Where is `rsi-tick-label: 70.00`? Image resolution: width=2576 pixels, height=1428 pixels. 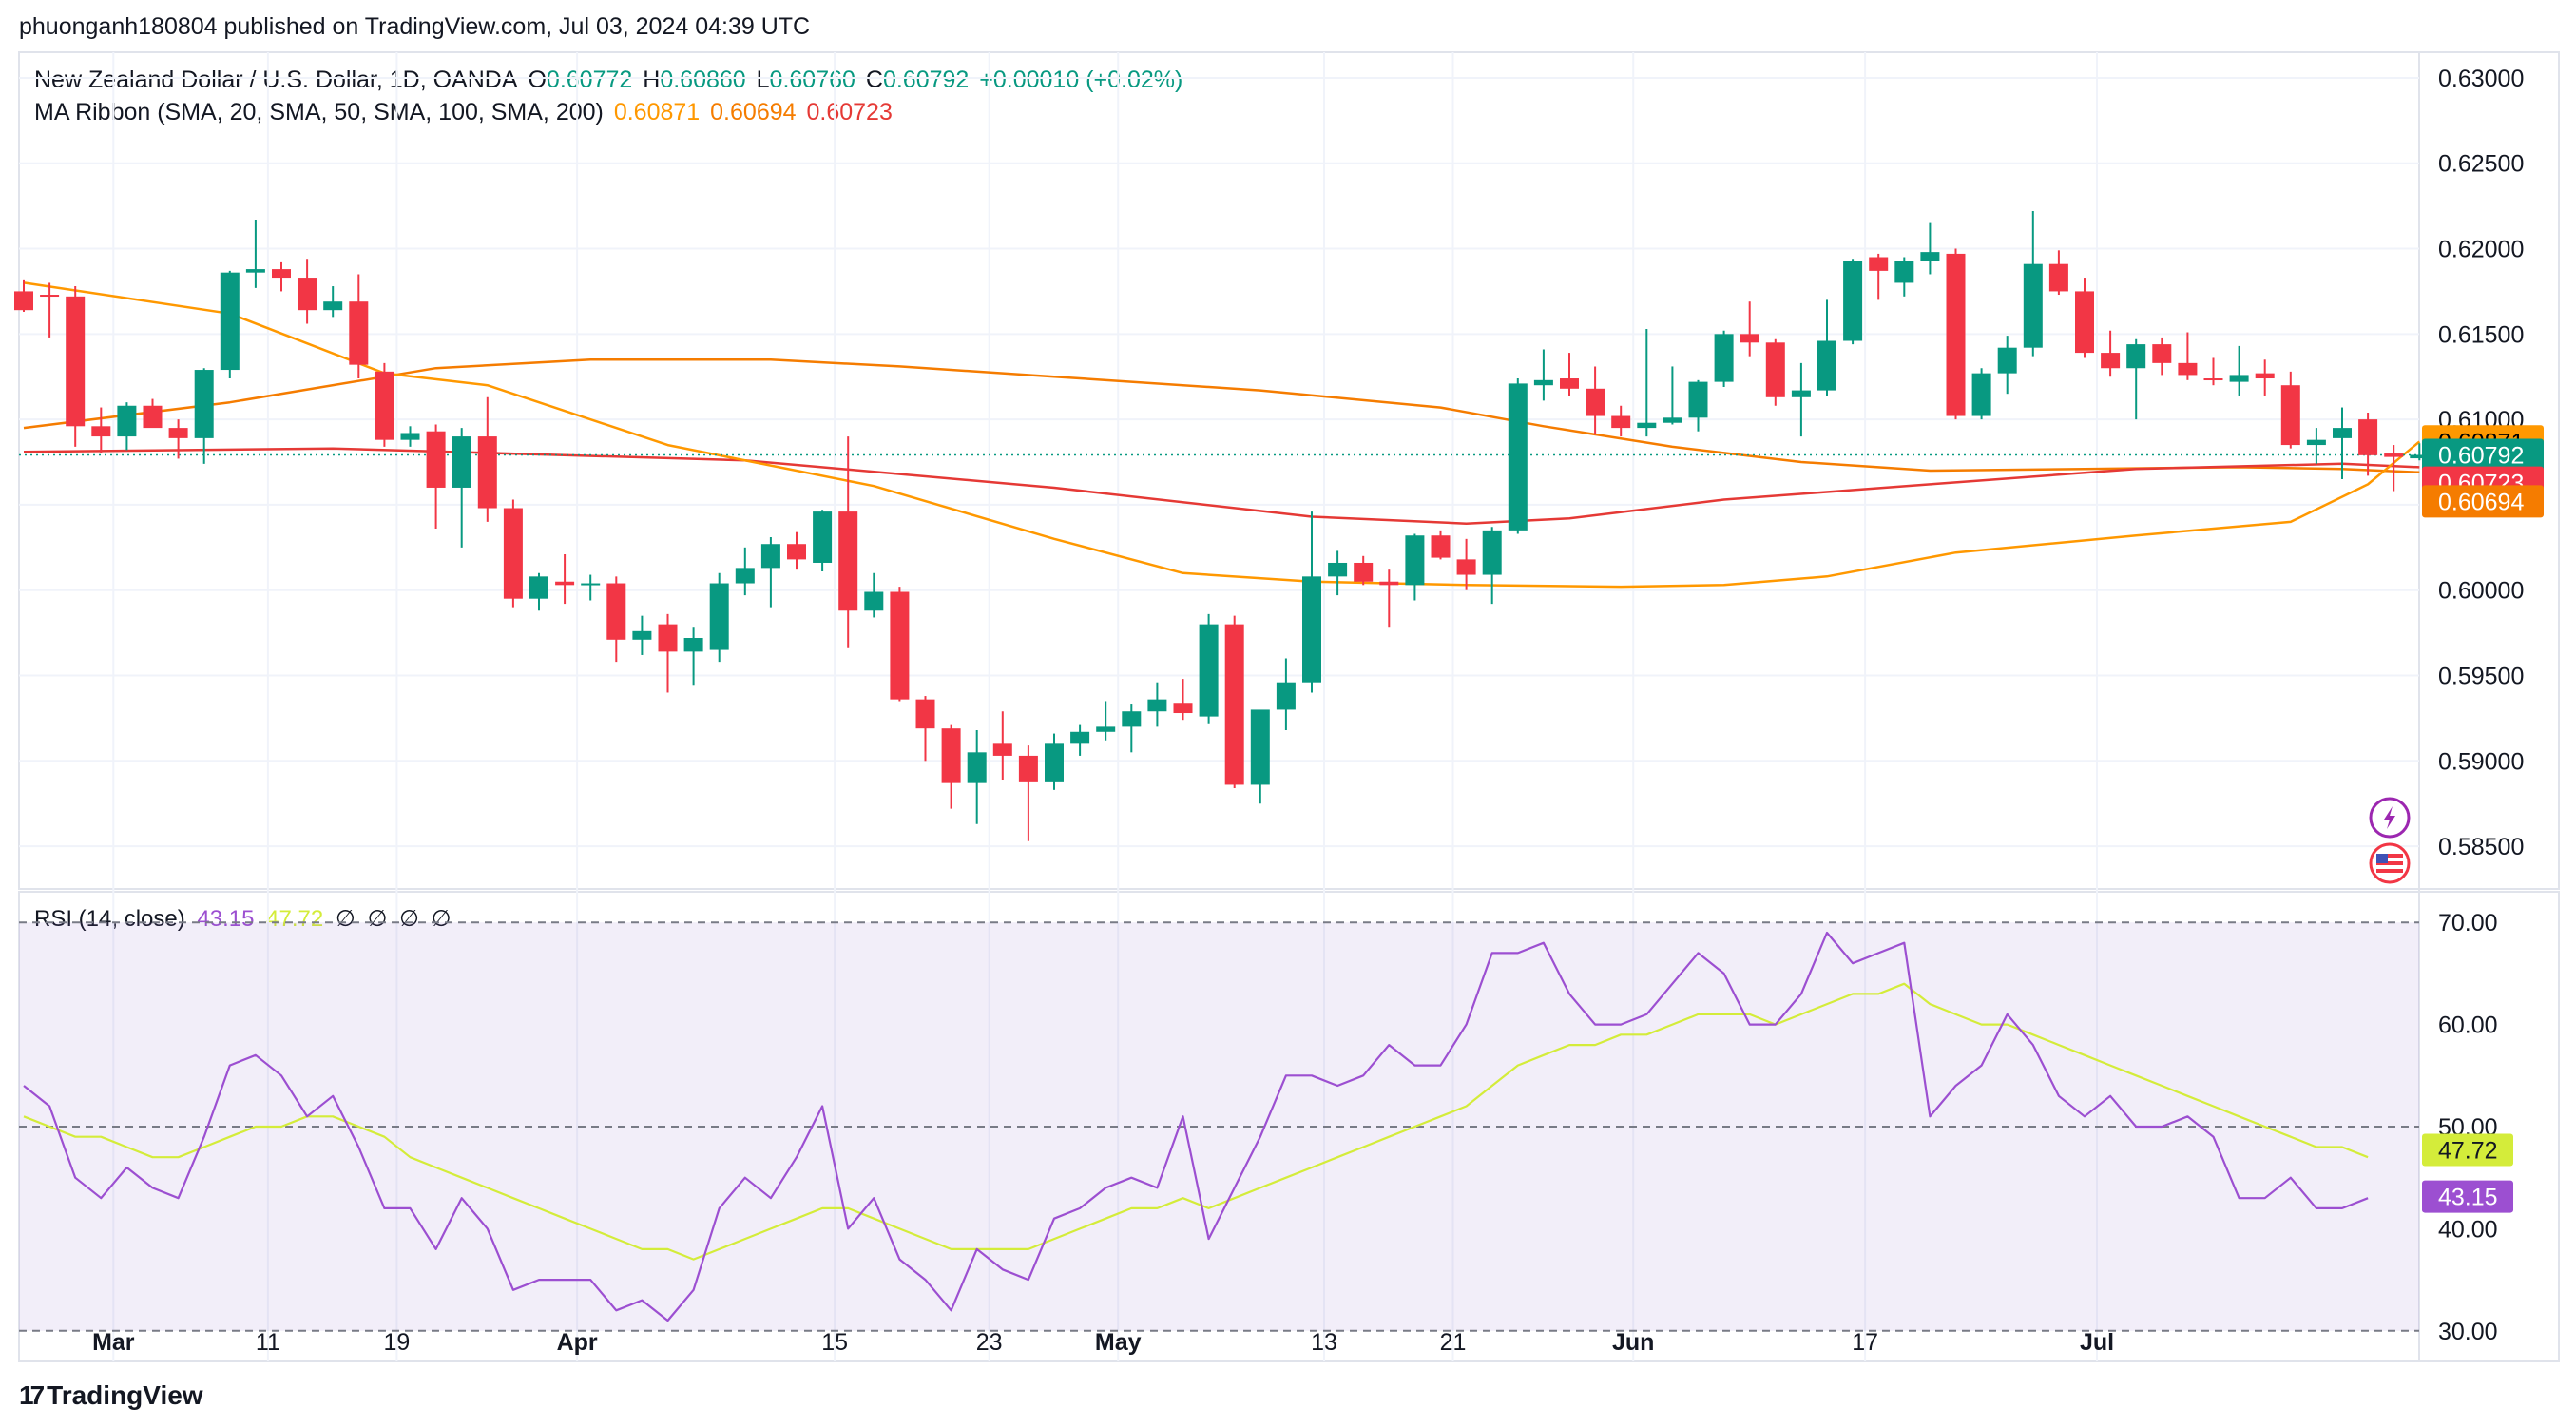 rsi-tick-label: 70.00 is located at coordinates (2468, 923).